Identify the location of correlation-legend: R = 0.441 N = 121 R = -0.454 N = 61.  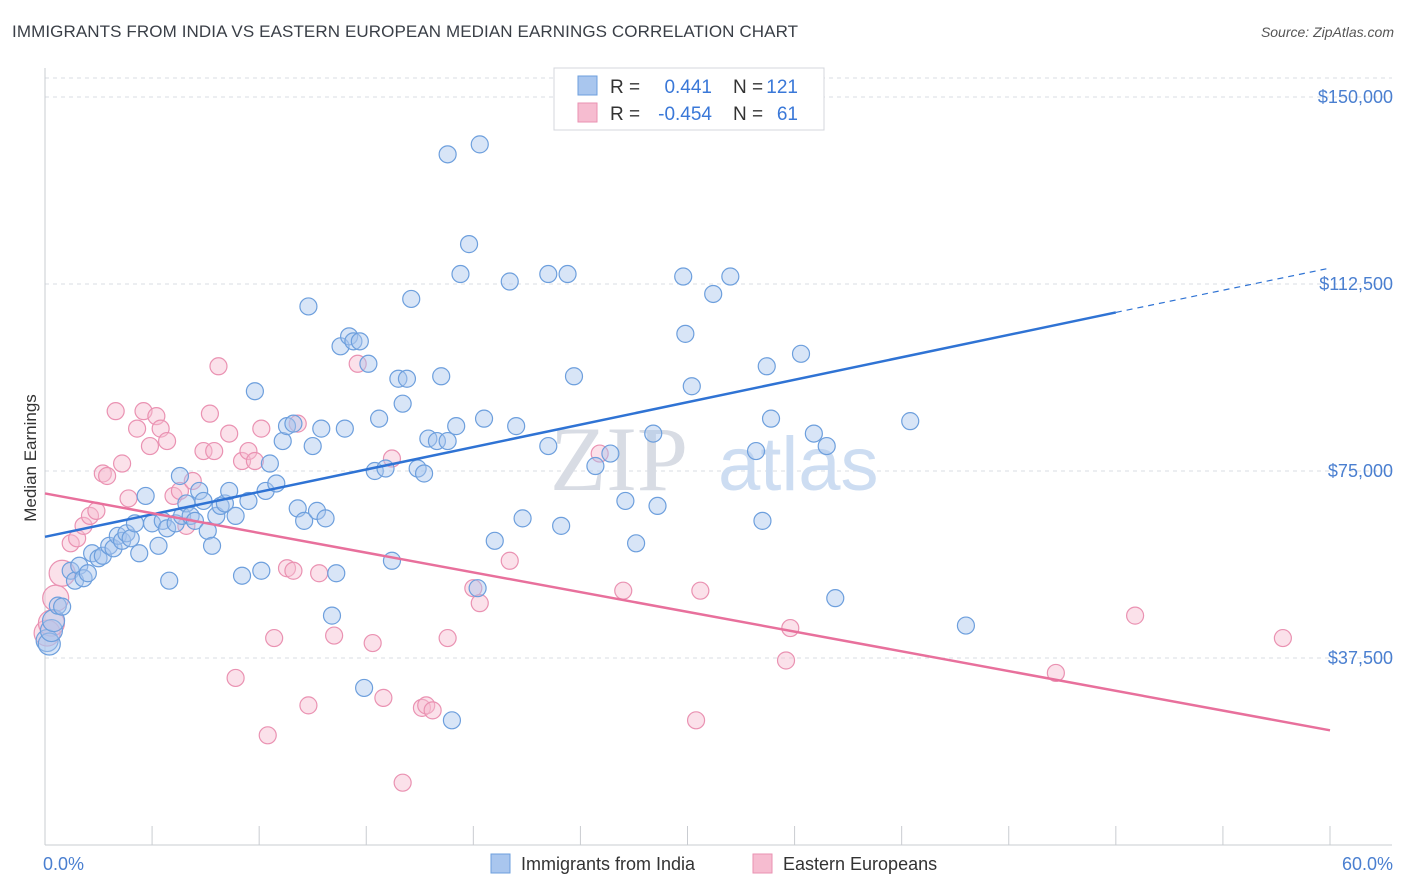
(689, 99).